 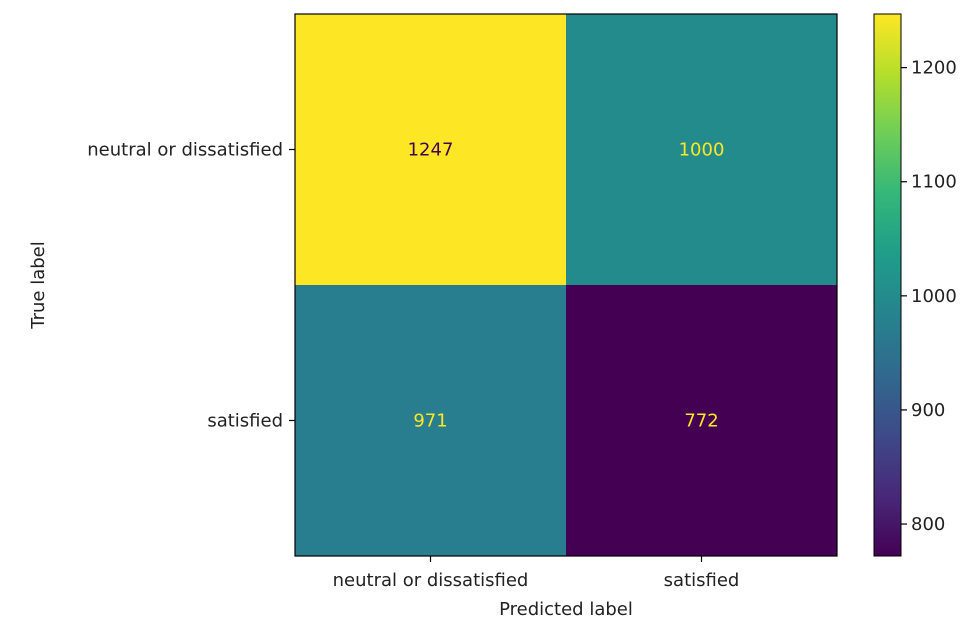 What do you see at coordinates (934, 182) in the screenshot?
I see `colorbar-tick-label: 1100` at bounding box center [934, 182].